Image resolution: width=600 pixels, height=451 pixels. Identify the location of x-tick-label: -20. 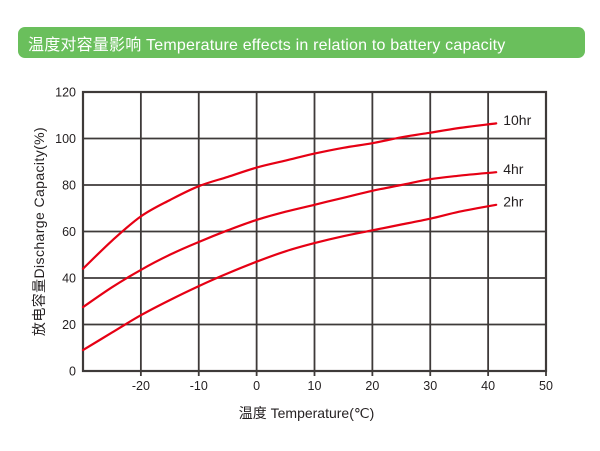
(141, 386).